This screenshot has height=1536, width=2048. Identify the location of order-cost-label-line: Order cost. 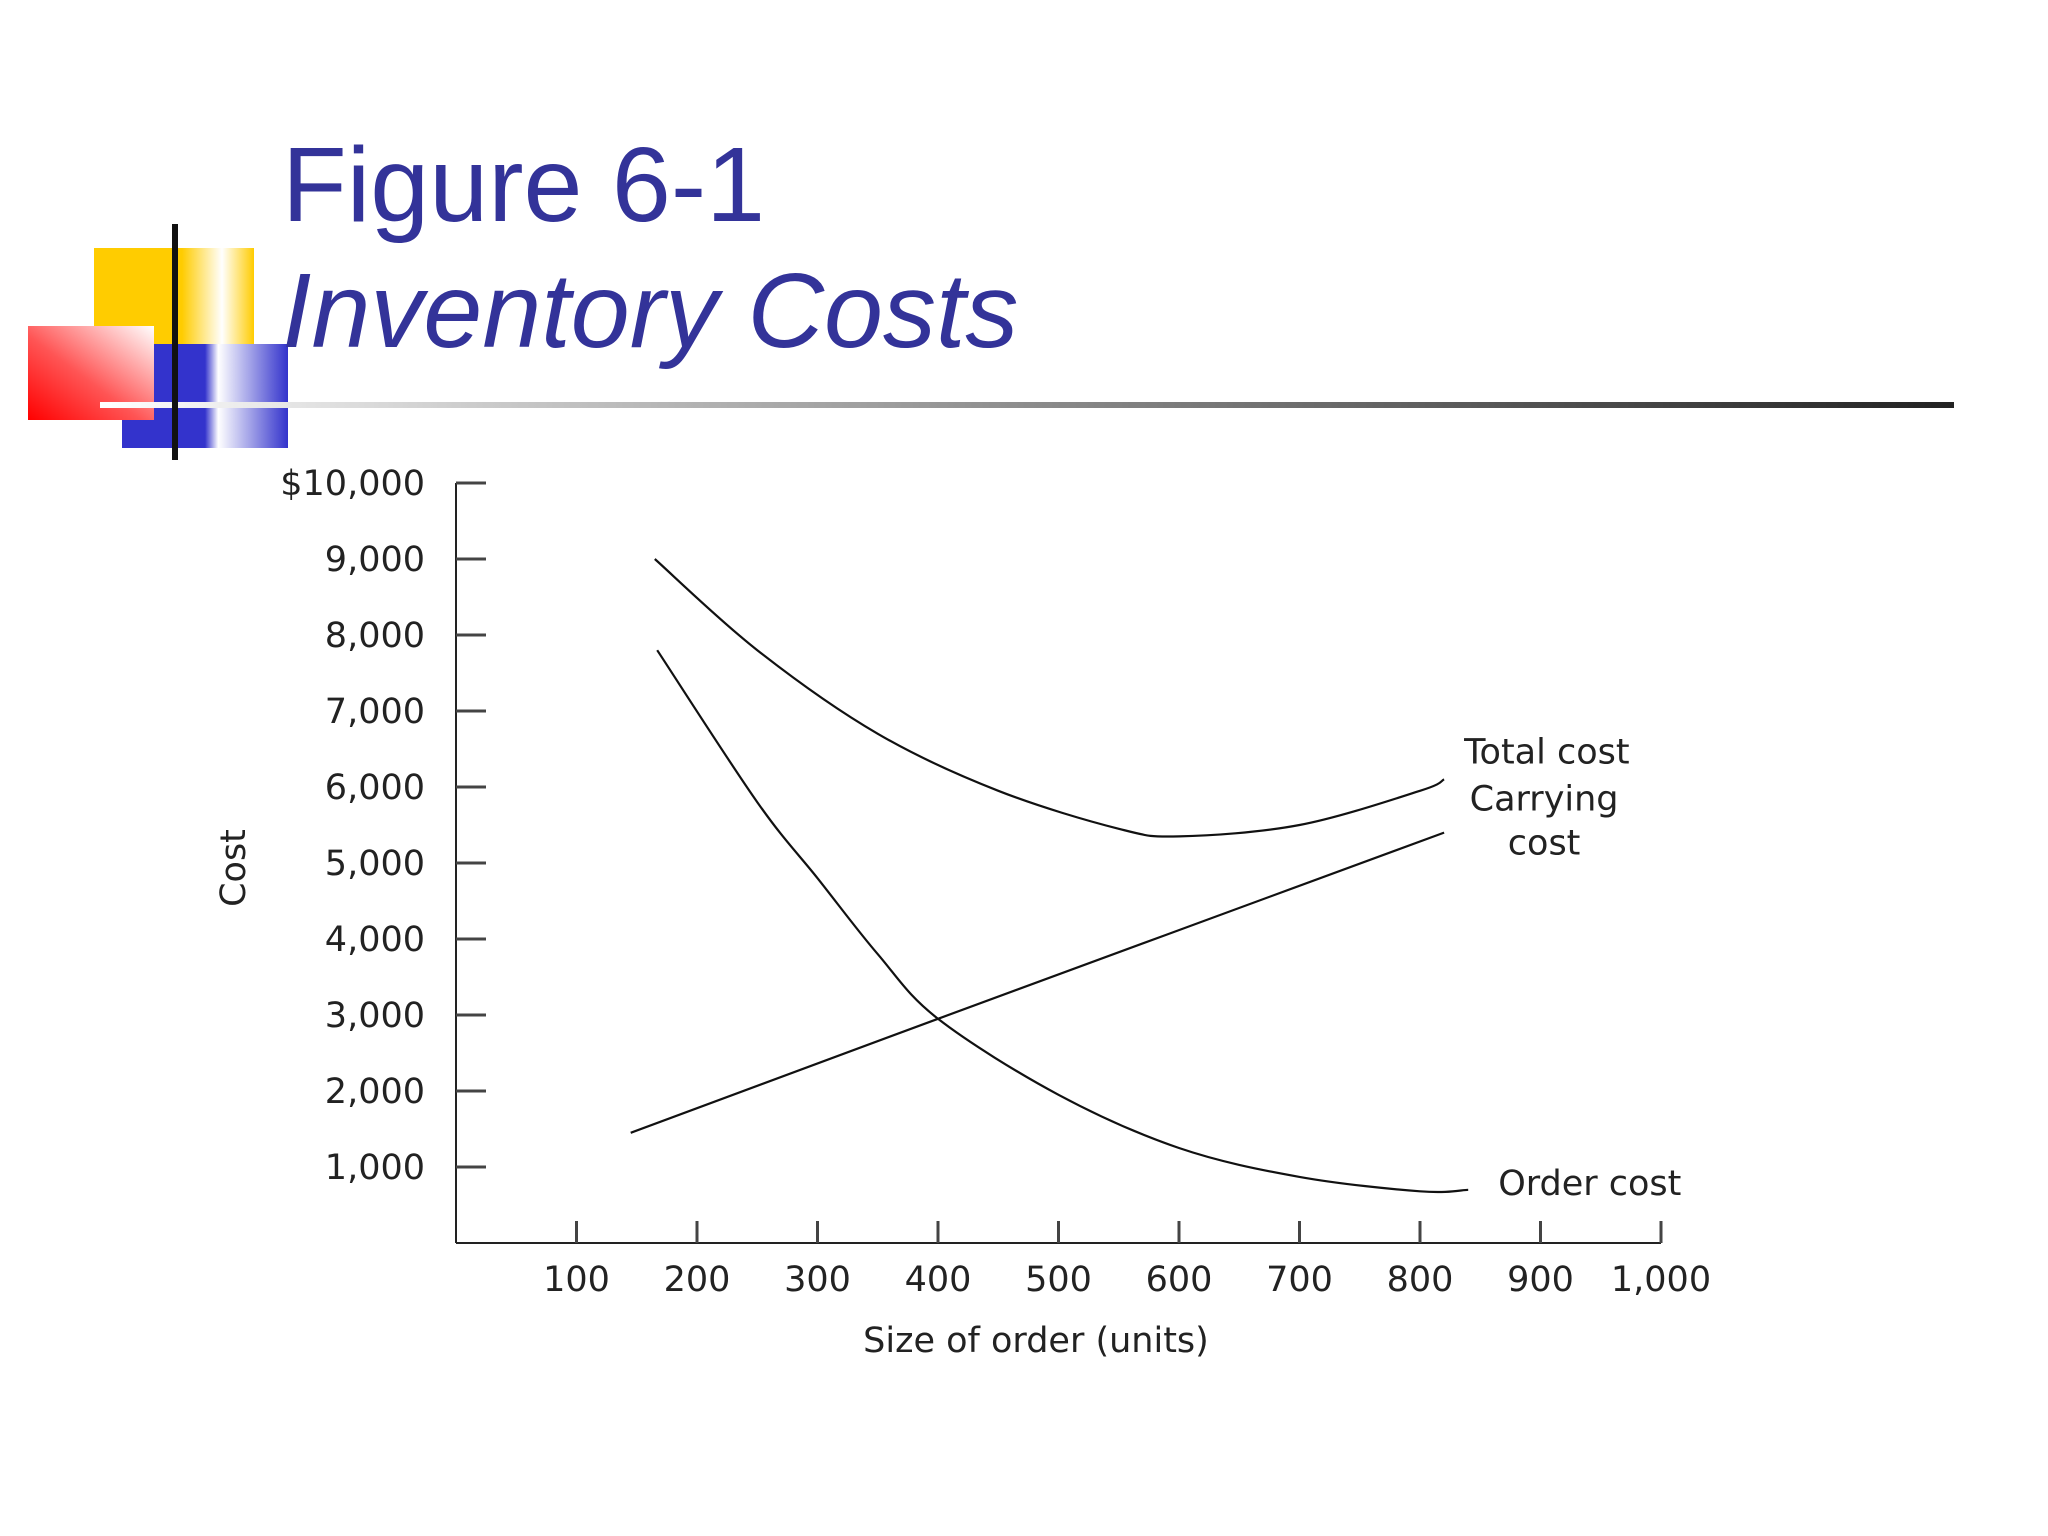
(1589, 1184).